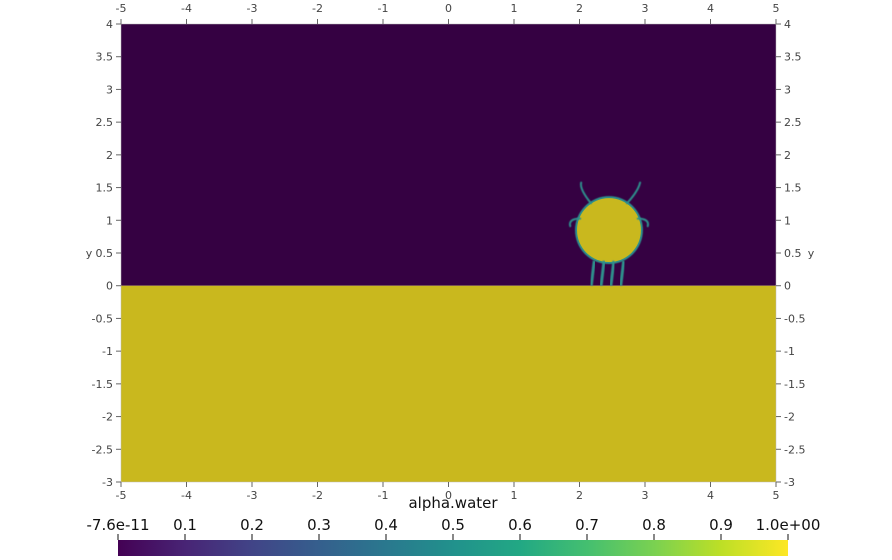  I want to click on x-tick-label-top: 2, so click(579, 8).